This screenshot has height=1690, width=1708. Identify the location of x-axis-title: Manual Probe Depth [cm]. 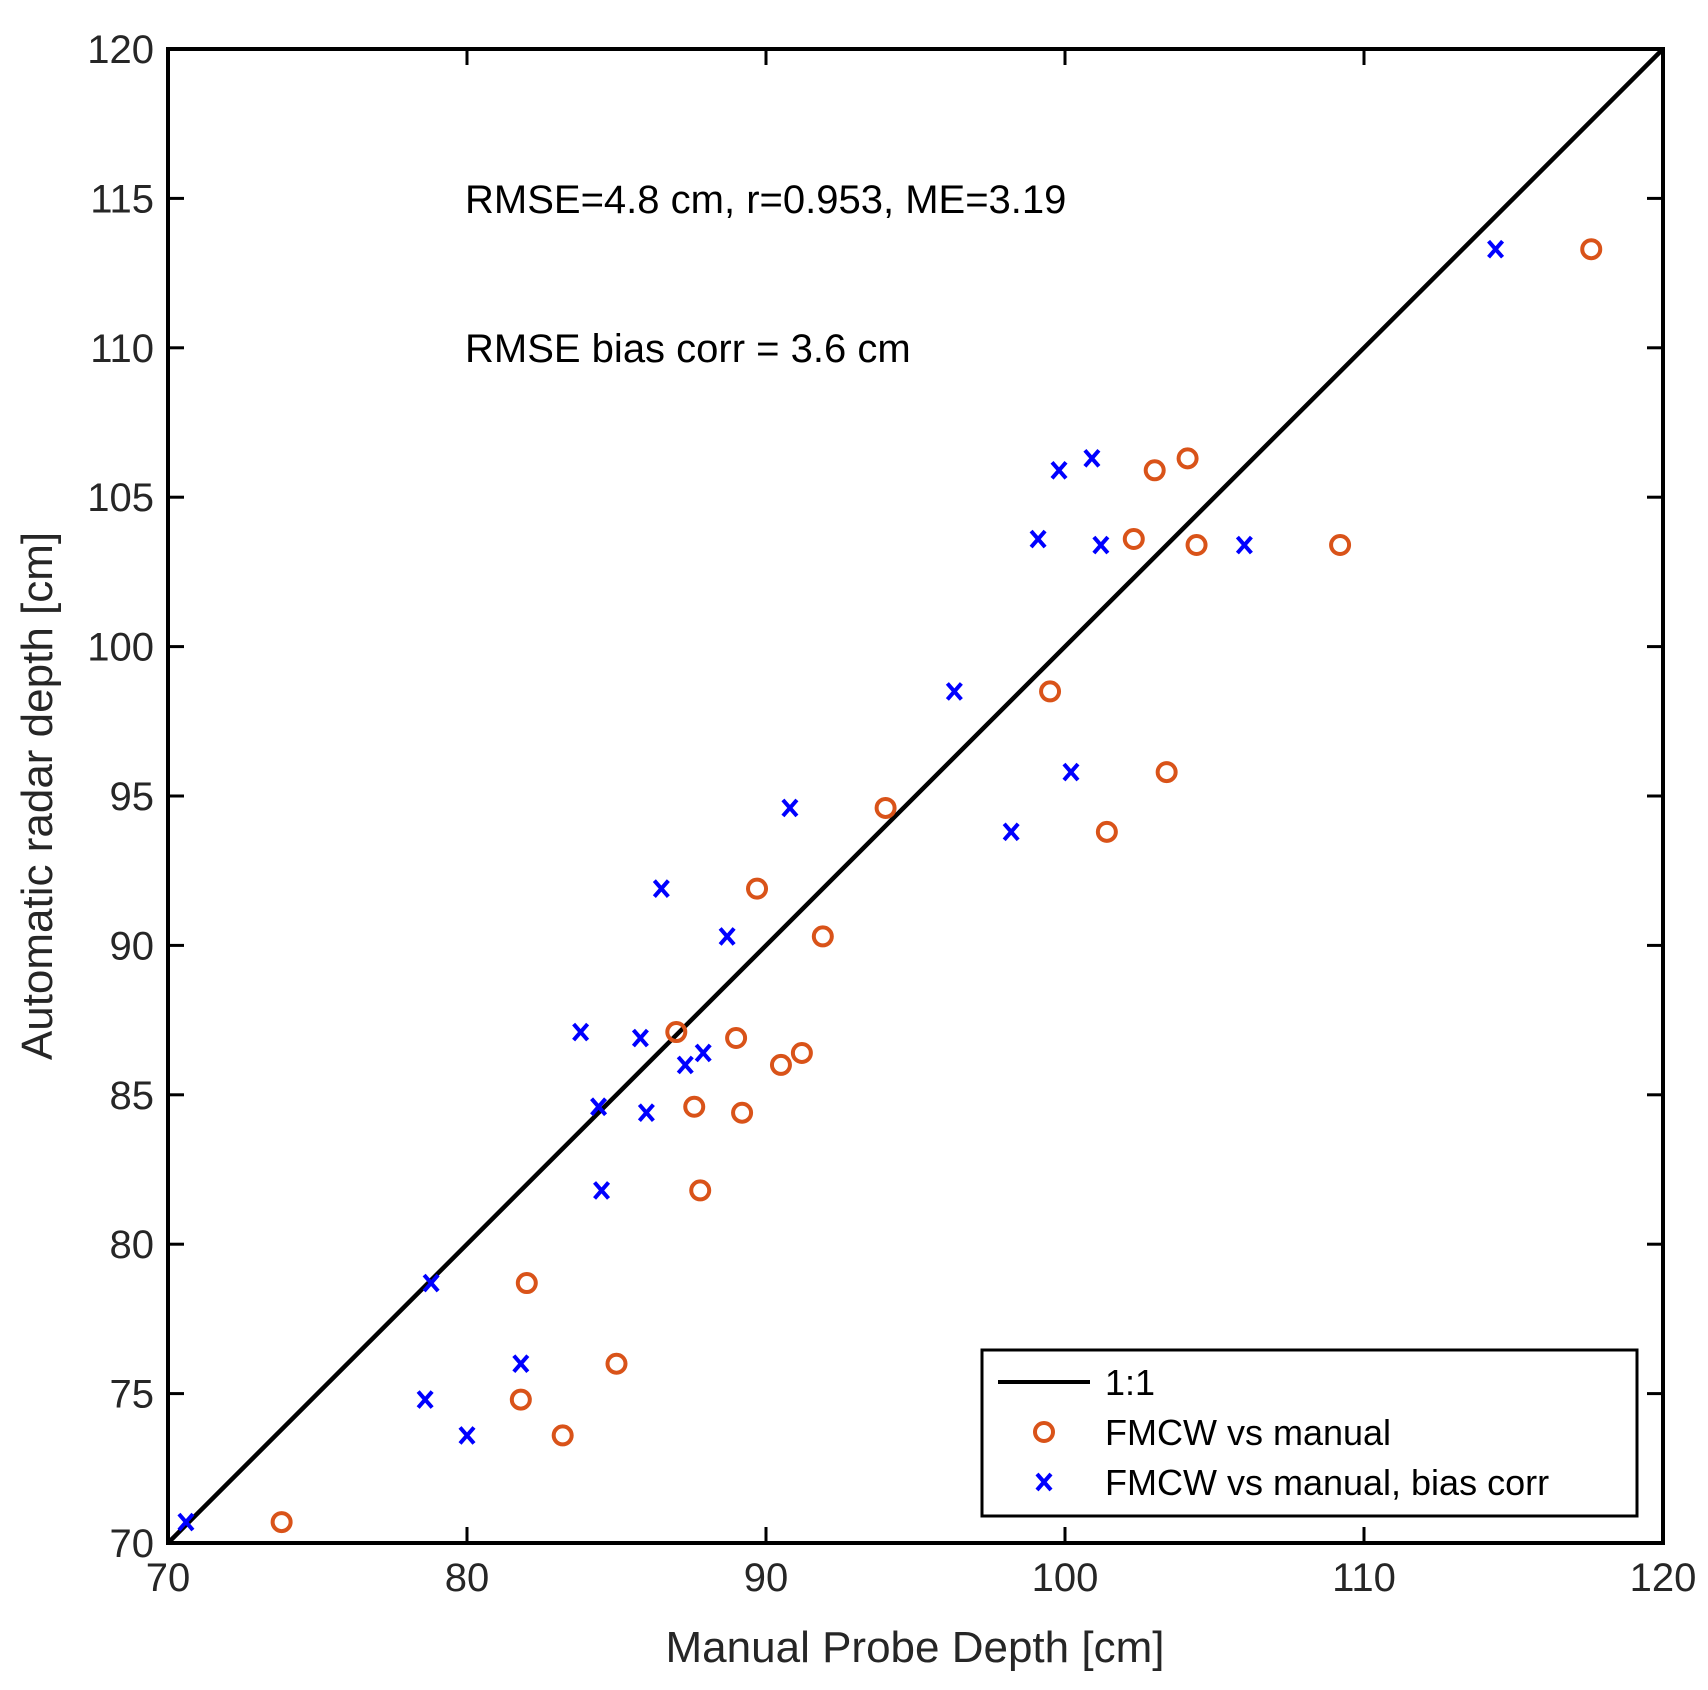
(915, 1647).